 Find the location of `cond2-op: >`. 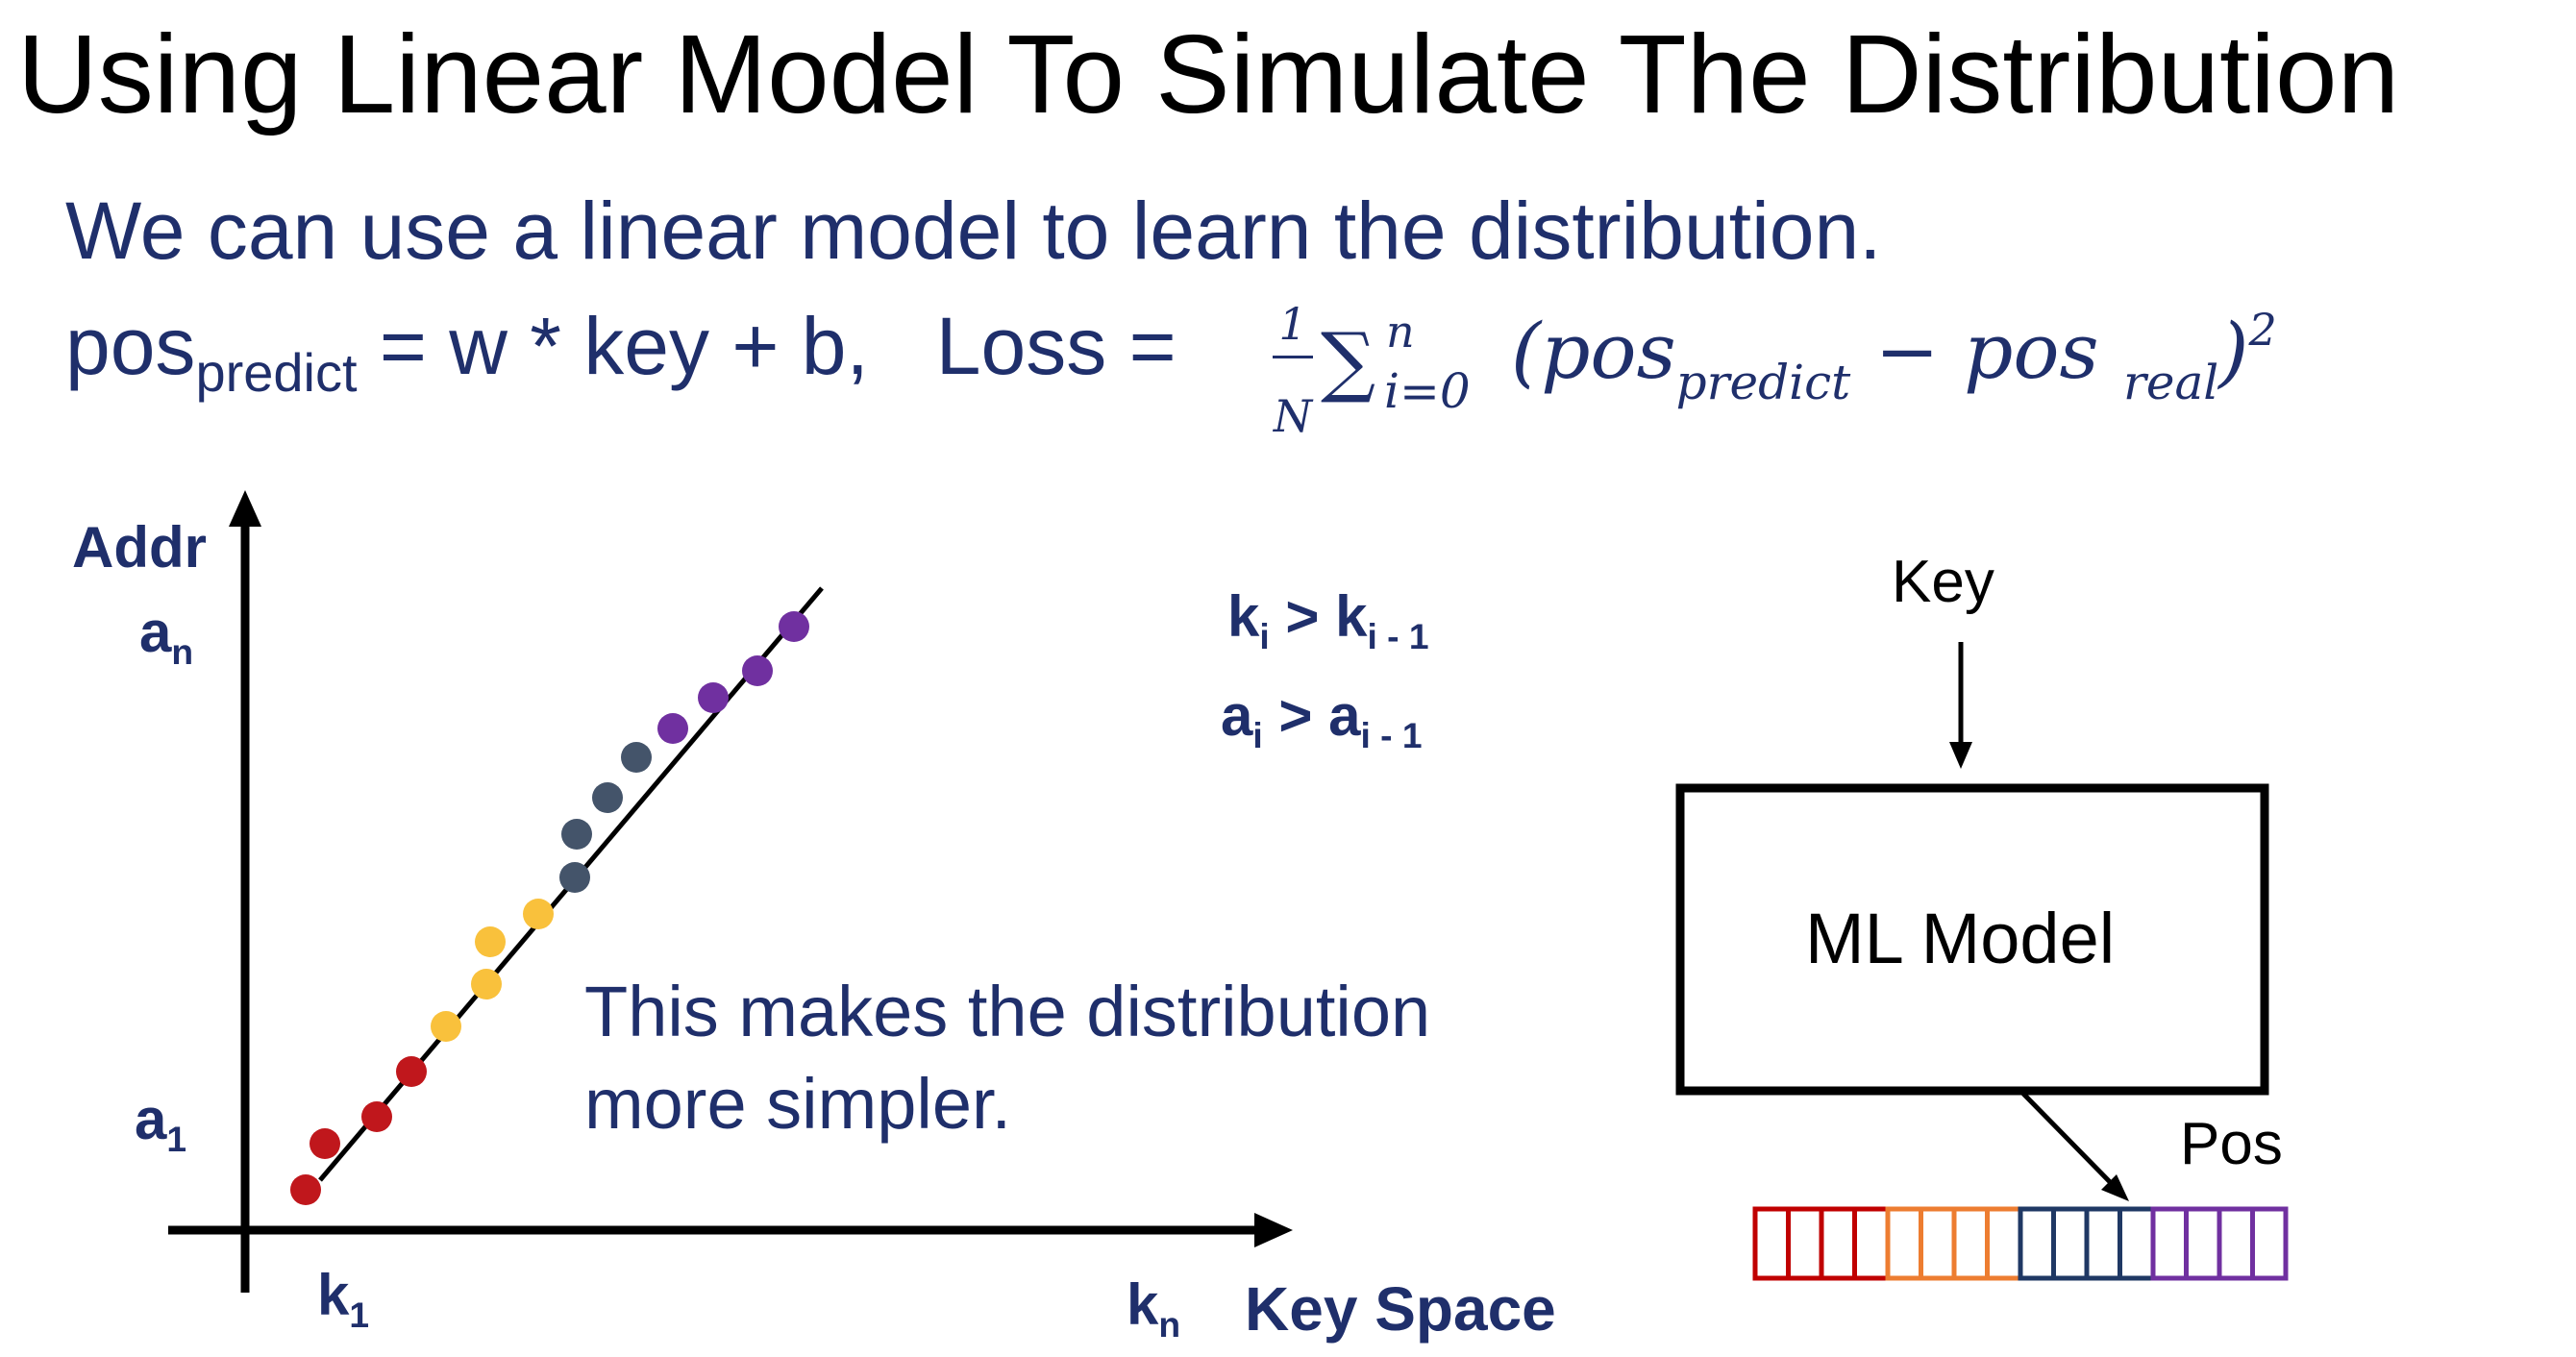

cond2-op: > is located at coordinates (1295, 715).